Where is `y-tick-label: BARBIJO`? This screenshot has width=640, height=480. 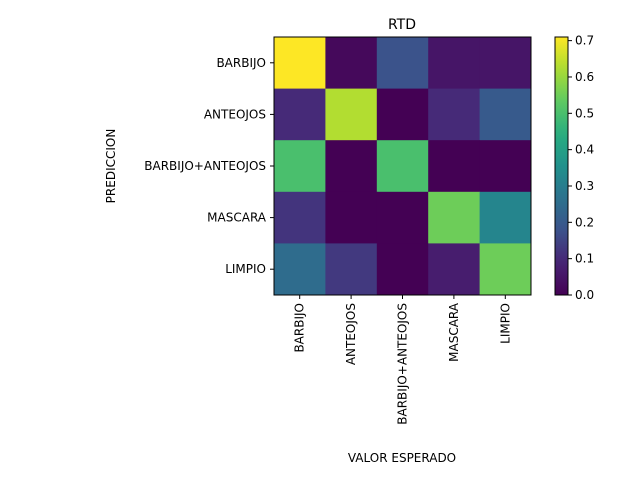
y-tick-label: BARBIJO is located at coordinates (241, 63).